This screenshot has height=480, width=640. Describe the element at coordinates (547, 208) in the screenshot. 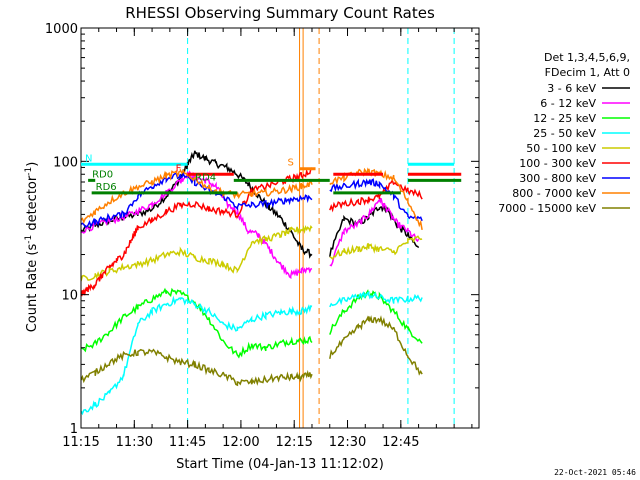

I see `legend-entry-label: 7000 - 15000 keV` at that location.